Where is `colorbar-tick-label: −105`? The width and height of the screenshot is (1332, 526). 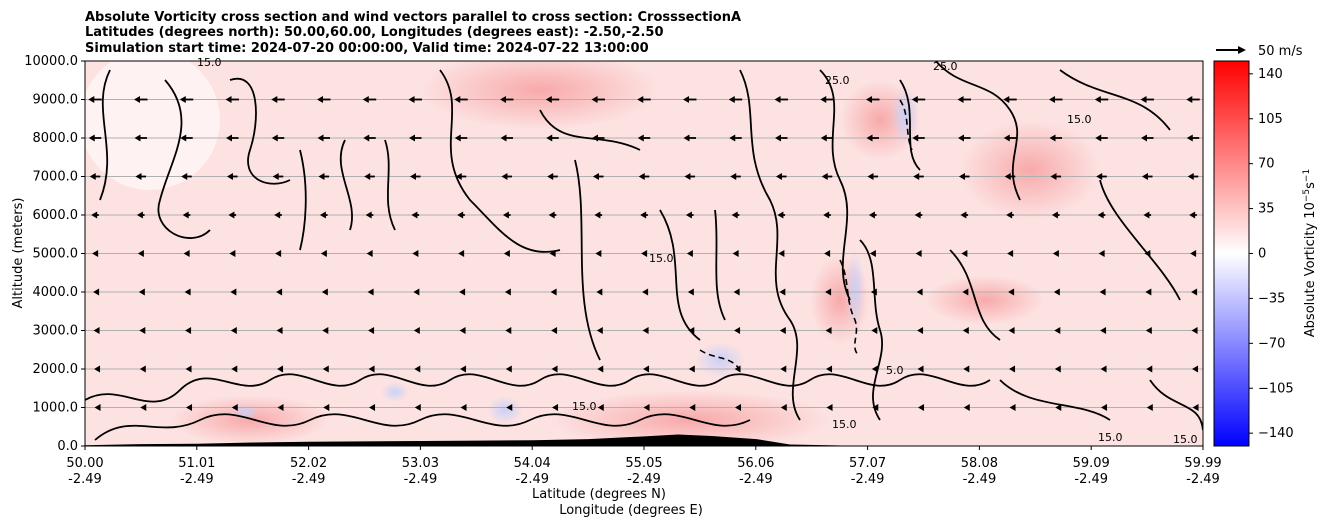
colorbar-tick-label: −105 is located at coordinates (1276, 388).